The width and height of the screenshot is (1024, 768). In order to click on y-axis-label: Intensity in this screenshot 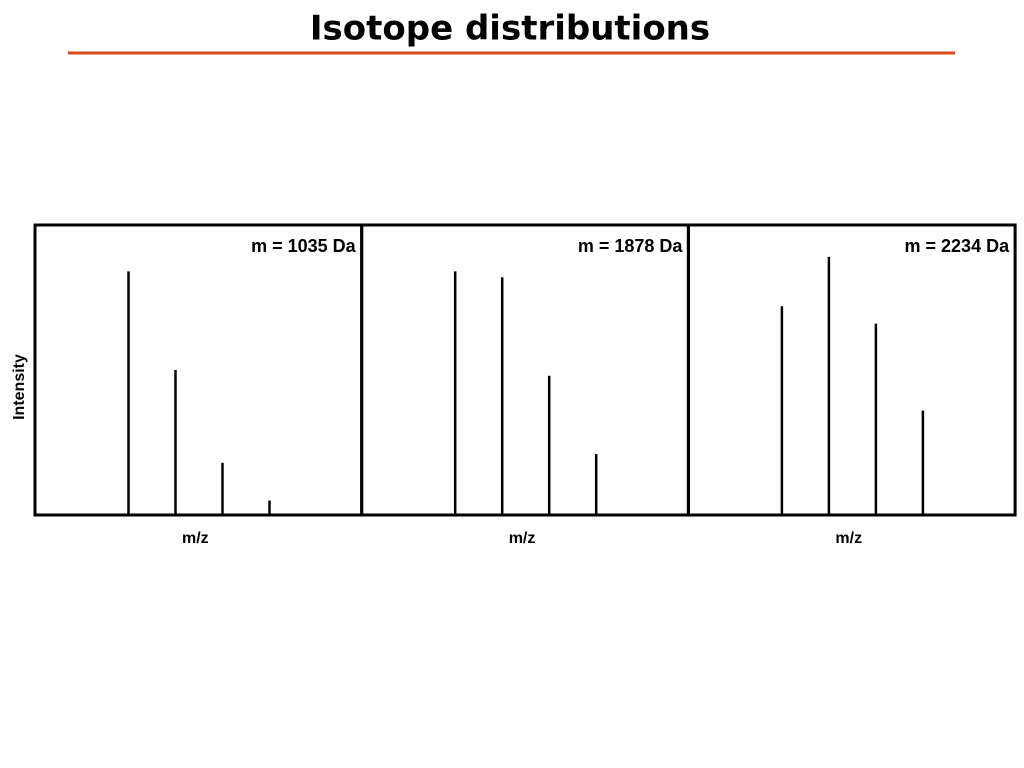, I will do `click(19, 387)`.